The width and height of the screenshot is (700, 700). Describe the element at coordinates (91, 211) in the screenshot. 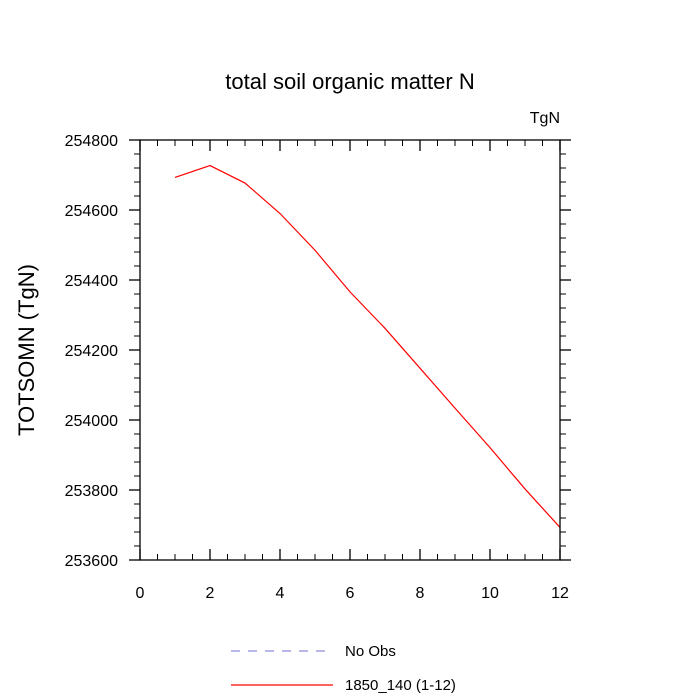

I see `y-tick-label: 254600` at that location.